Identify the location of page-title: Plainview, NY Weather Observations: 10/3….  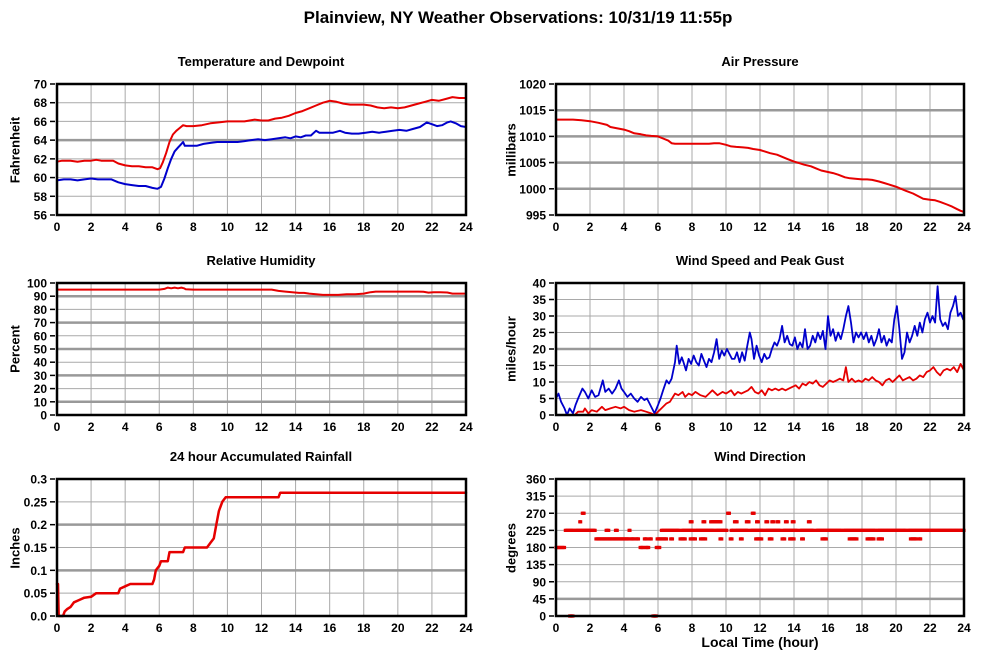
(518, 17).